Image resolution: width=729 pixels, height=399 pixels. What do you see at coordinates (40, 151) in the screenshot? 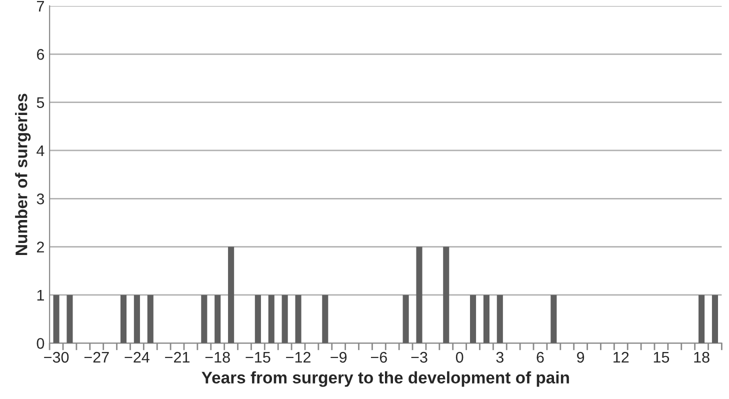
I see `y-tick-label: 4` at bounding box center [40, 151].